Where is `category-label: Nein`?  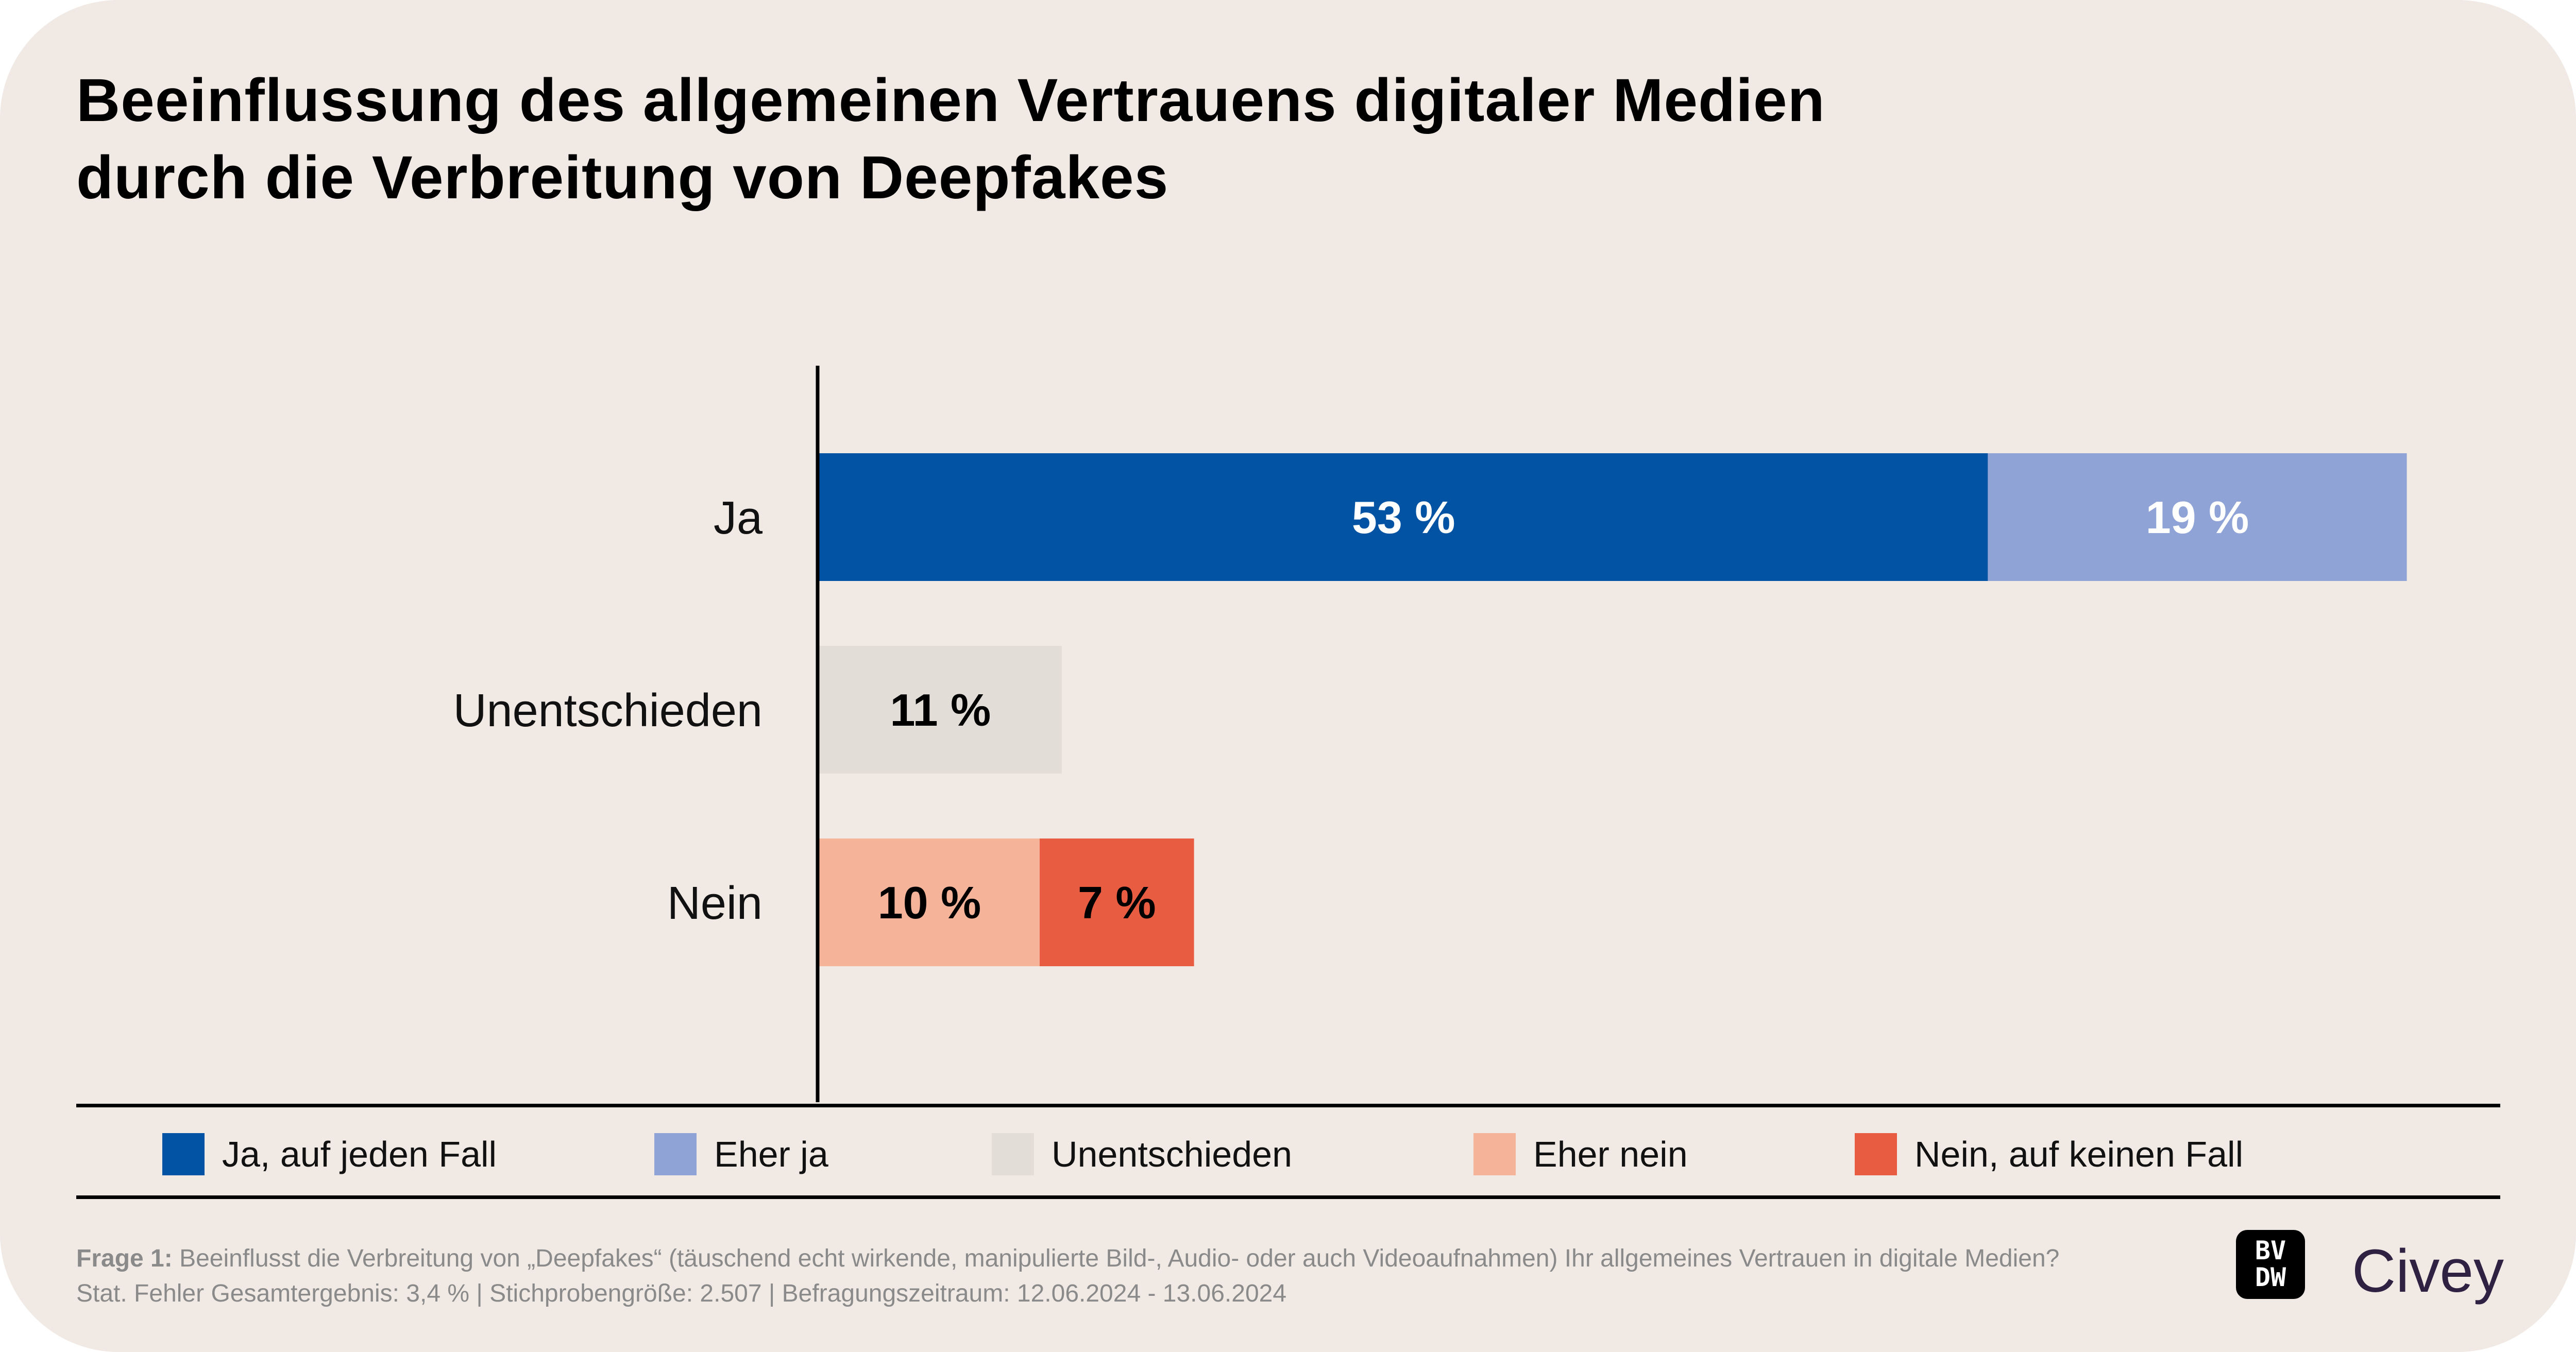 category-label: Nein is located at coordinates (714, 903).